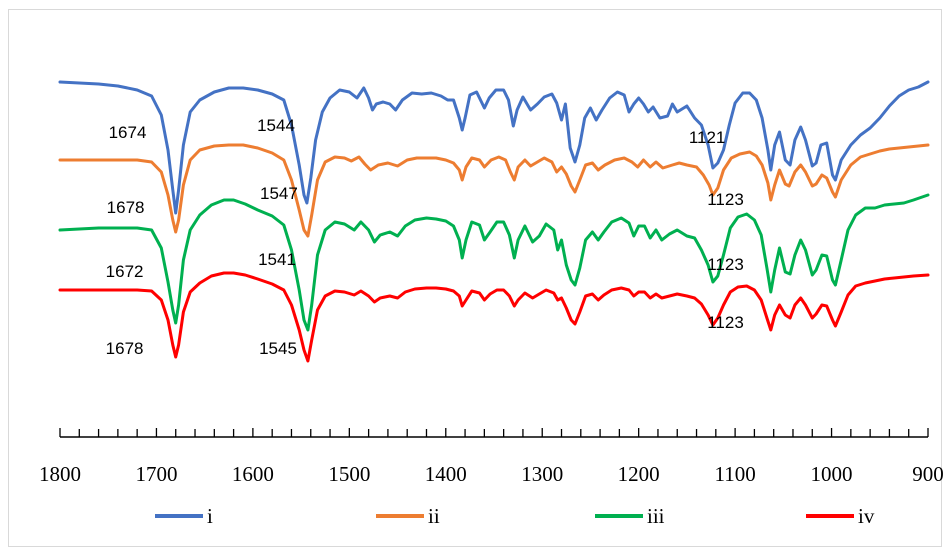 Image resolution: width=951 pixels, height=554 pixels. What do you see at coordinates (128, 132) in the screenshot?
I see `peak-label: 1674` at bounding box center [128, 132].